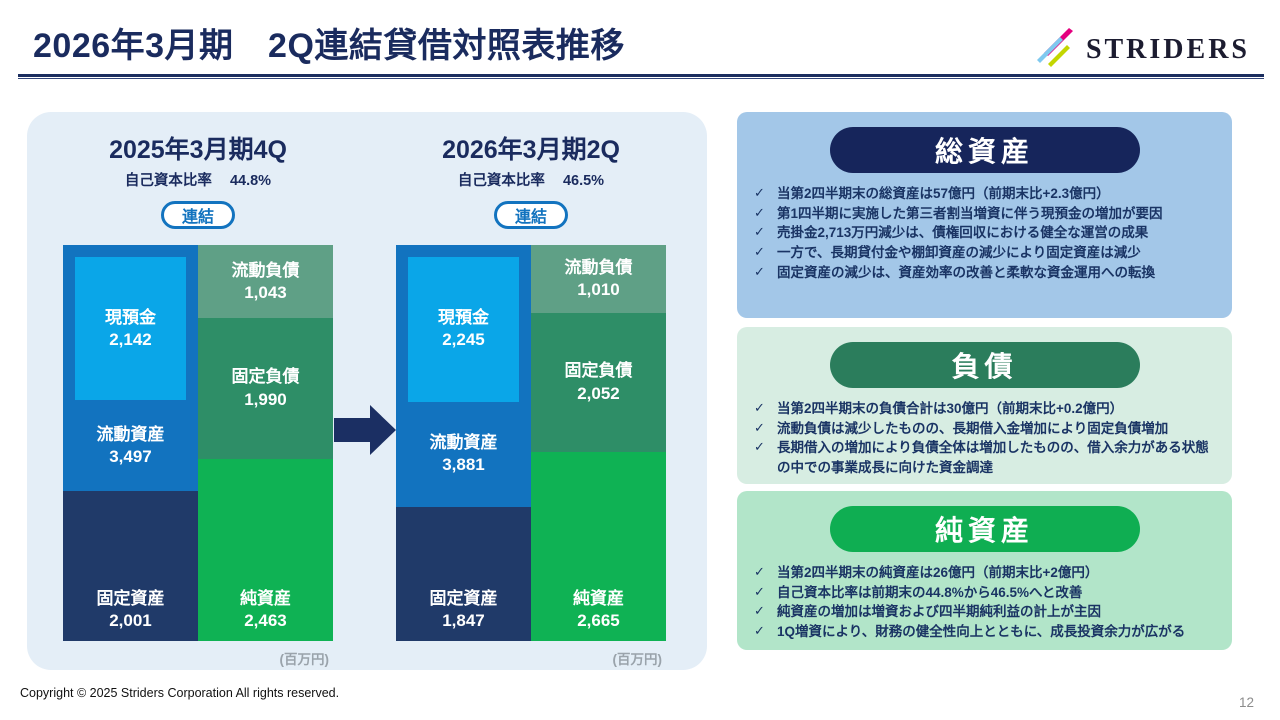 The width and height of the screenshot is (1280, 720). Describe the element at coordinates (463, 574) in the screenshot. I see `segment-fixed-assets: 固定資産 1,847` at that location.